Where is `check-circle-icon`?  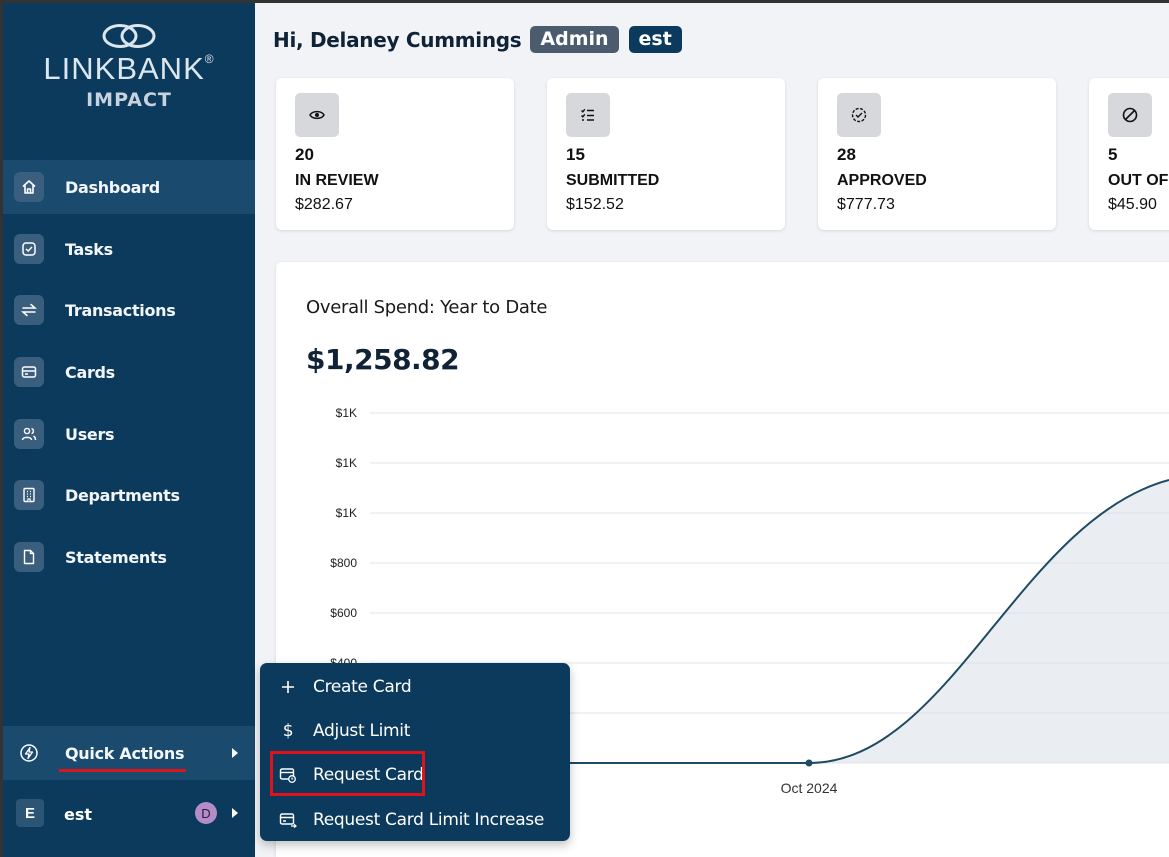 check-circle-icon is located at coordinates (29, 249).